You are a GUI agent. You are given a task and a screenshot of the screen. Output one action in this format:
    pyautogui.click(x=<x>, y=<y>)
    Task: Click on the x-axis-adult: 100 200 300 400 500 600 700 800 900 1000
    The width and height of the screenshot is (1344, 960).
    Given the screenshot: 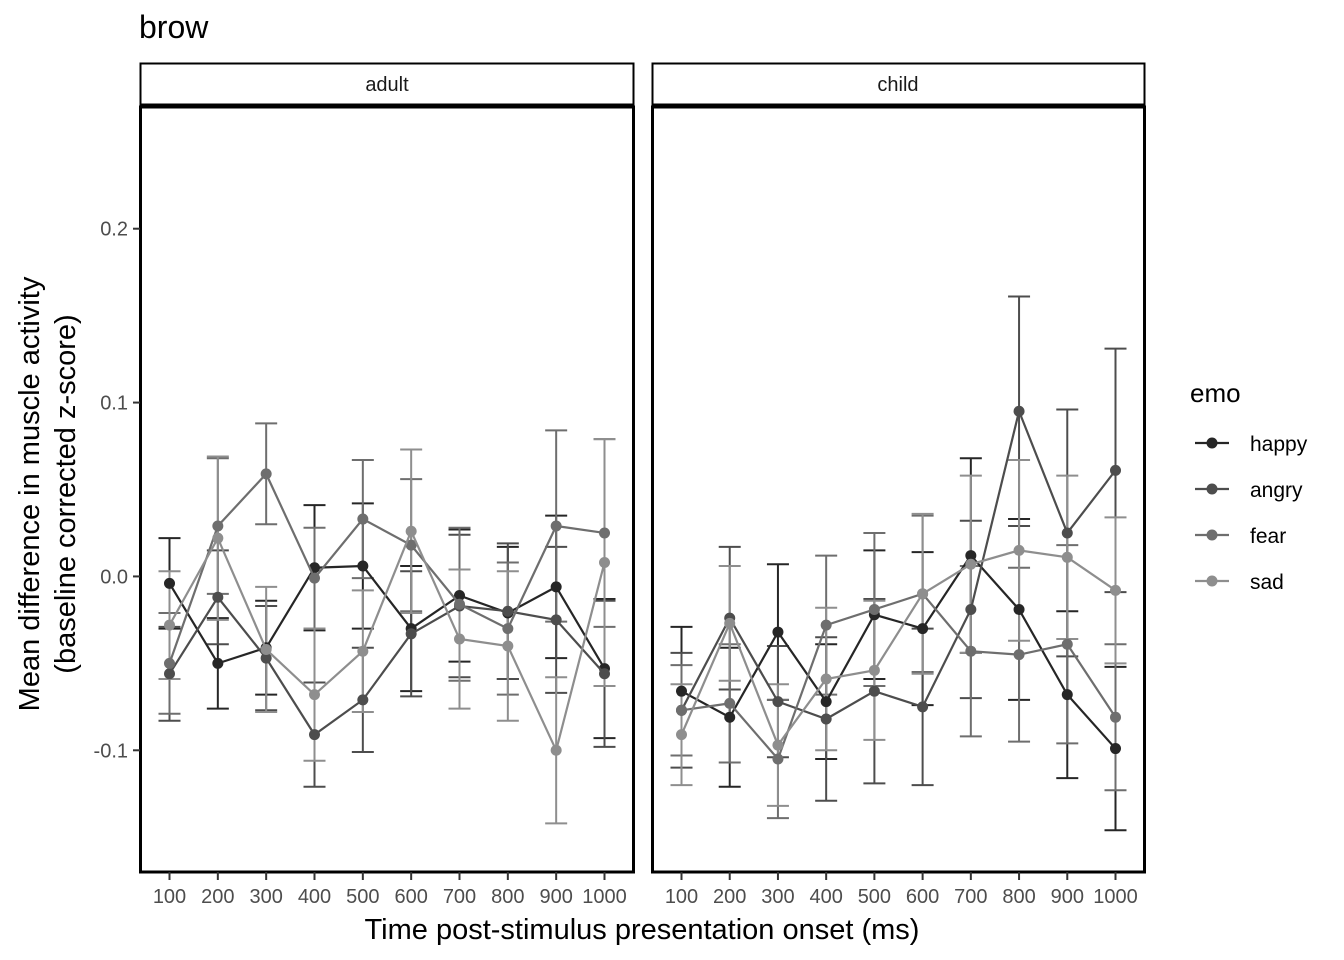 What is the action you would take?
    pyautogui.click(x=390, y=890)
    